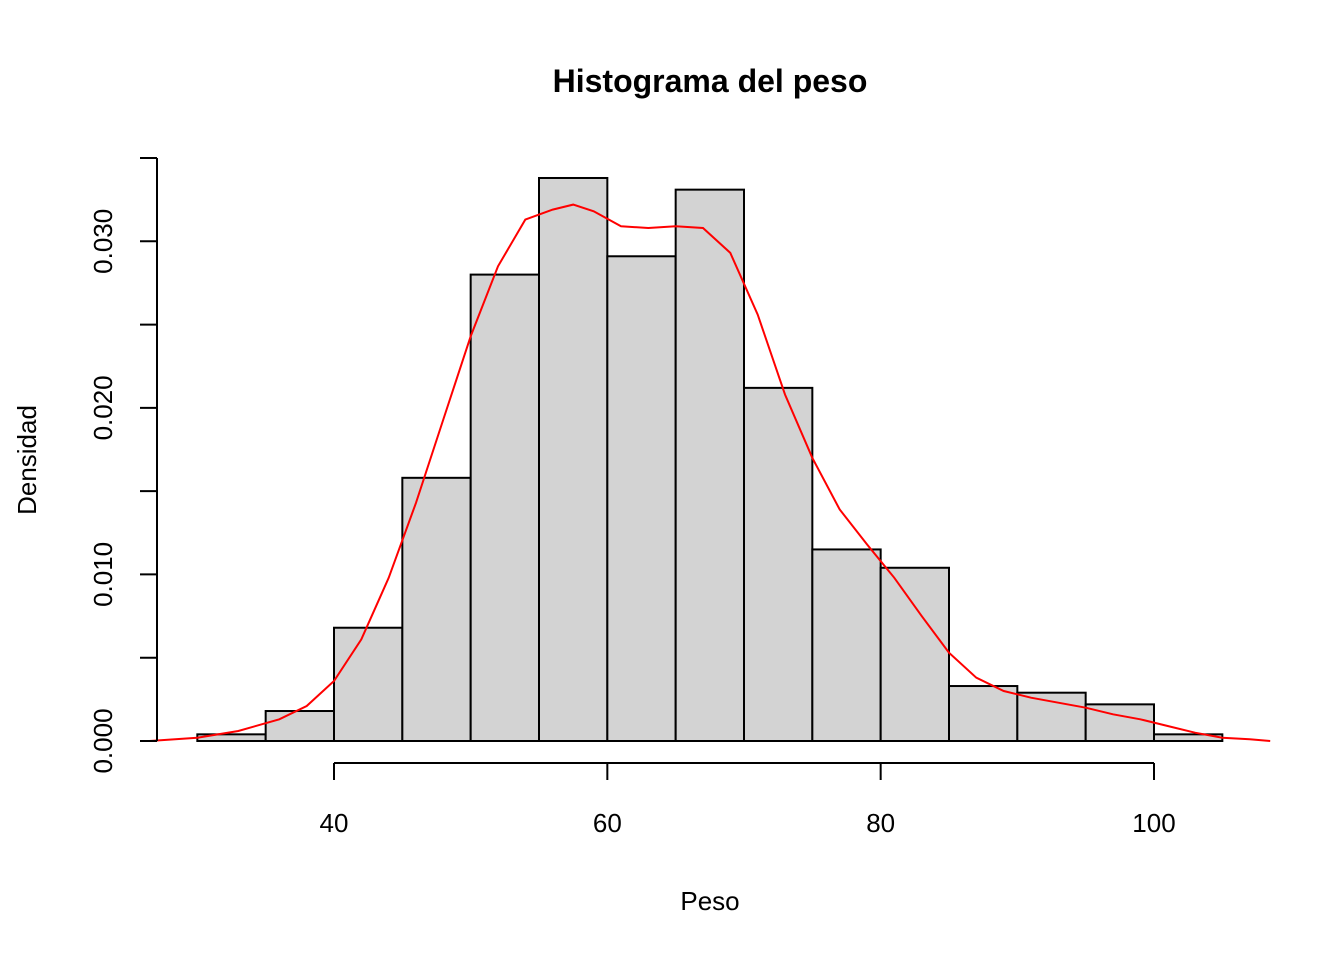  Describe the element at coordinates (334, 823) in the screenshot. I see `x-tick-label: 40` at that location.